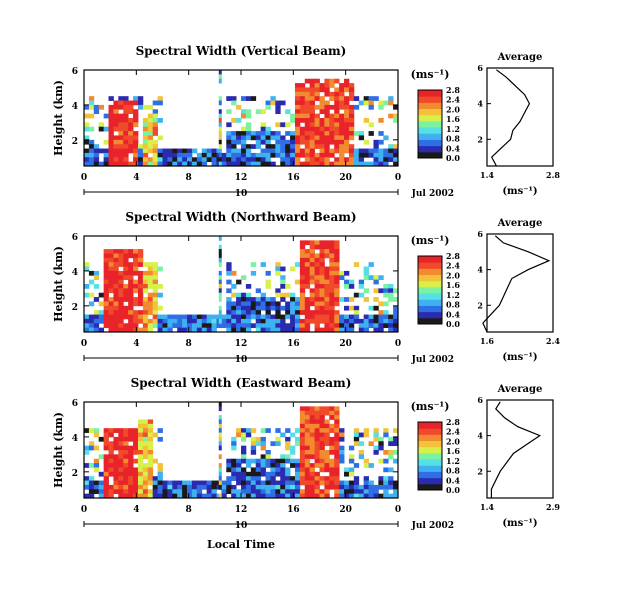 The width and height of the screenshot is (618, 598). Describe the element at coordinates (453, 490) in the screenshot. I see `colorbar-tick-label: 0.0` at that location.